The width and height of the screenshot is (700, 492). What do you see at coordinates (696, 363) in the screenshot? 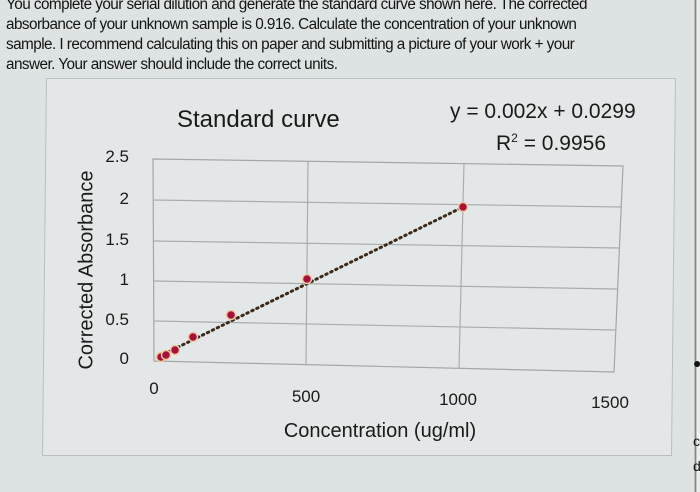
I see `edge-fragment: ●` at bounding box center [696, 363].